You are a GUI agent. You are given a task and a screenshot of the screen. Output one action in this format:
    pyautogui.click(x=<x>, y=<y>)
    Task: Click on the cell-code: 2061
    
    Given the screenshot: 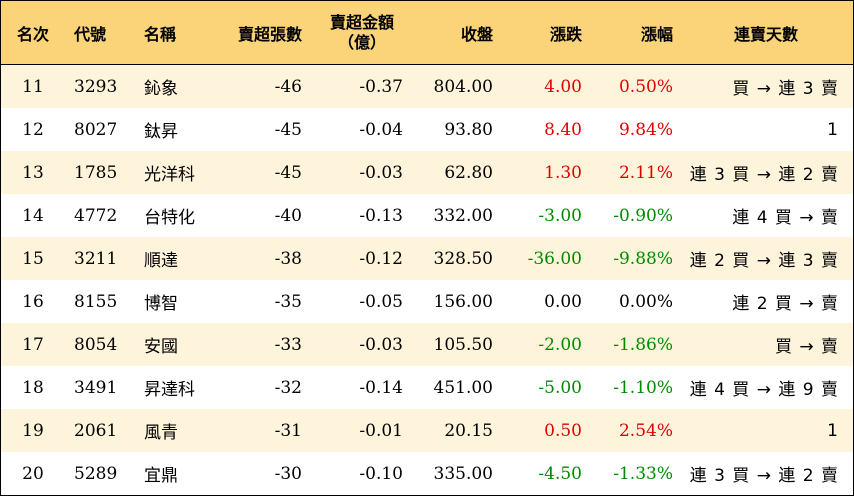 What is the action you would take?
    pyautogui.click(x=96, y=430)
    